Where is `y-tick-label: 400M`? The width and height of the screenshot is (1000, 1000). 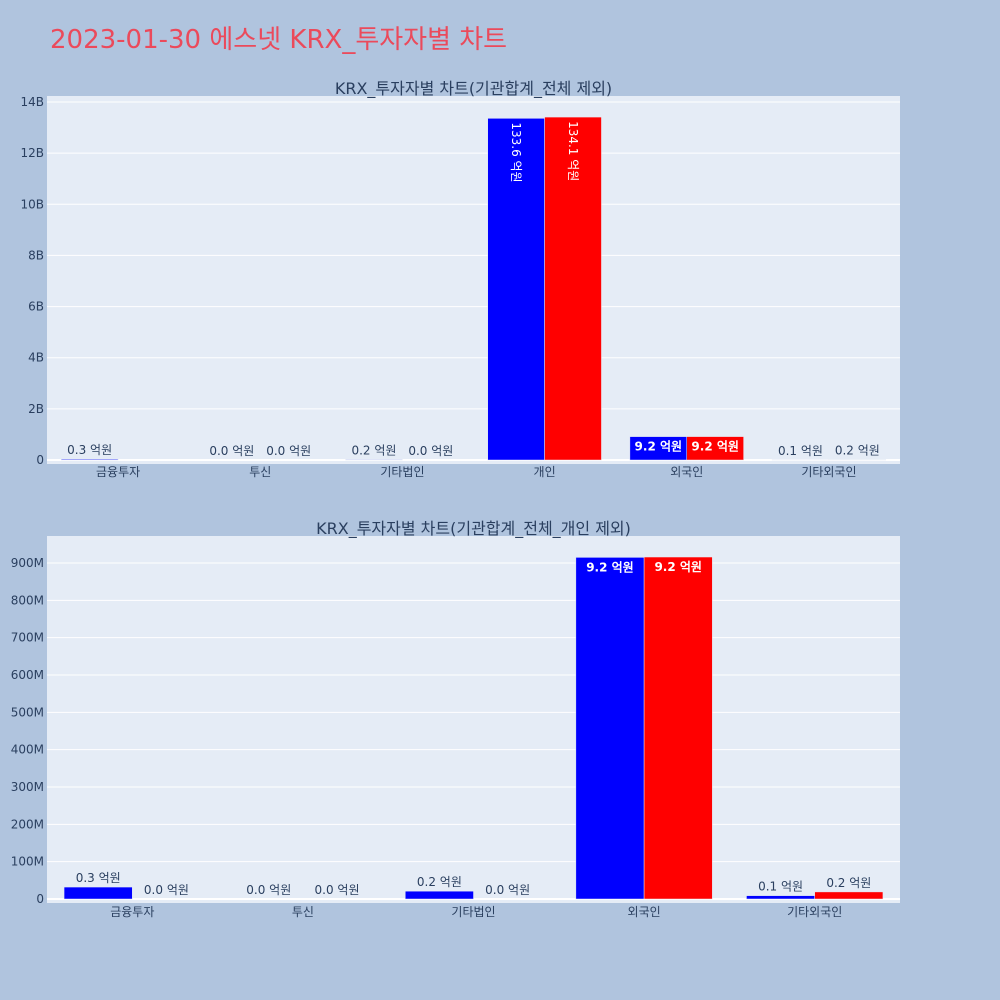 y-tick-label: 400M is located at coordinates (27, 750).